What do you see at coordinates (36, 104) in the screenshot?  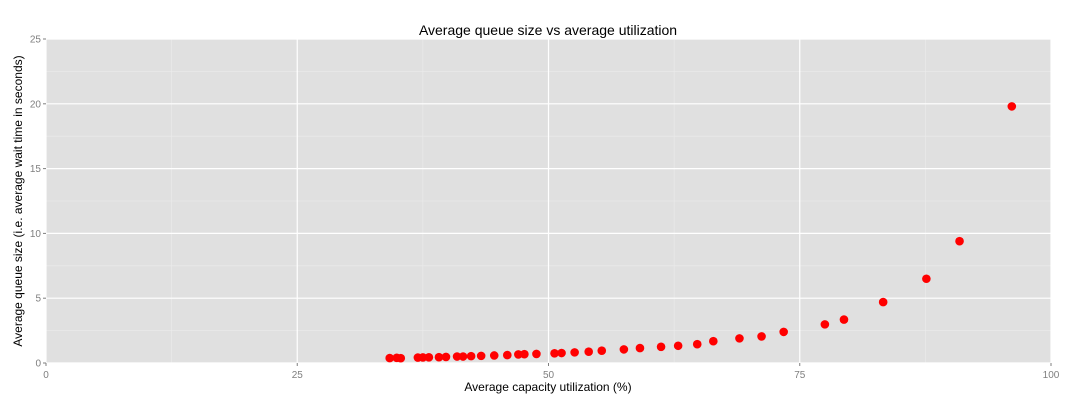 I see `y-tick-label: 20` at bounding box center [36, 104].